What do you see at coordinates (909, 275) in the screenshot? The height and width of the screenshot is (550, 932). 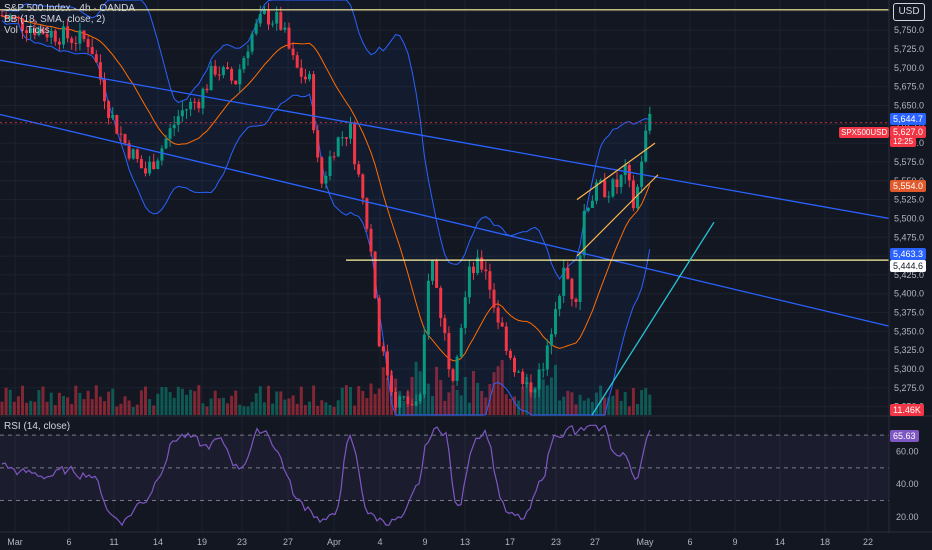 I see `y-tick-label: 5,425.0` at bounding box center [909, 275].